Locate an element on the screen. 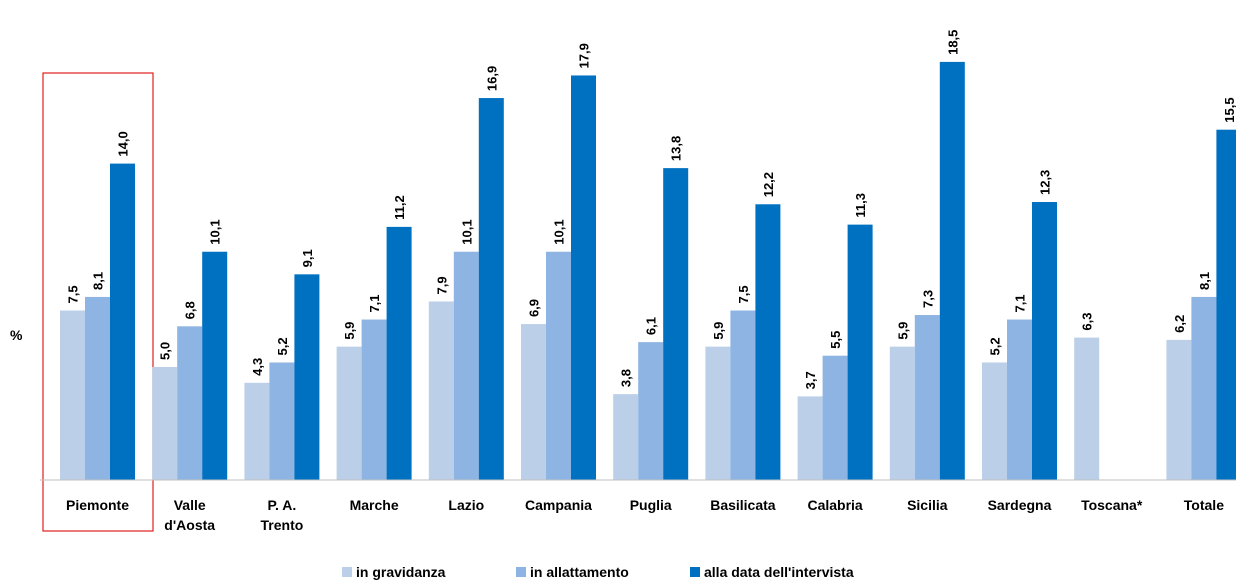  data-label-0-6: 3,8 is located at coordinates (626, 378).